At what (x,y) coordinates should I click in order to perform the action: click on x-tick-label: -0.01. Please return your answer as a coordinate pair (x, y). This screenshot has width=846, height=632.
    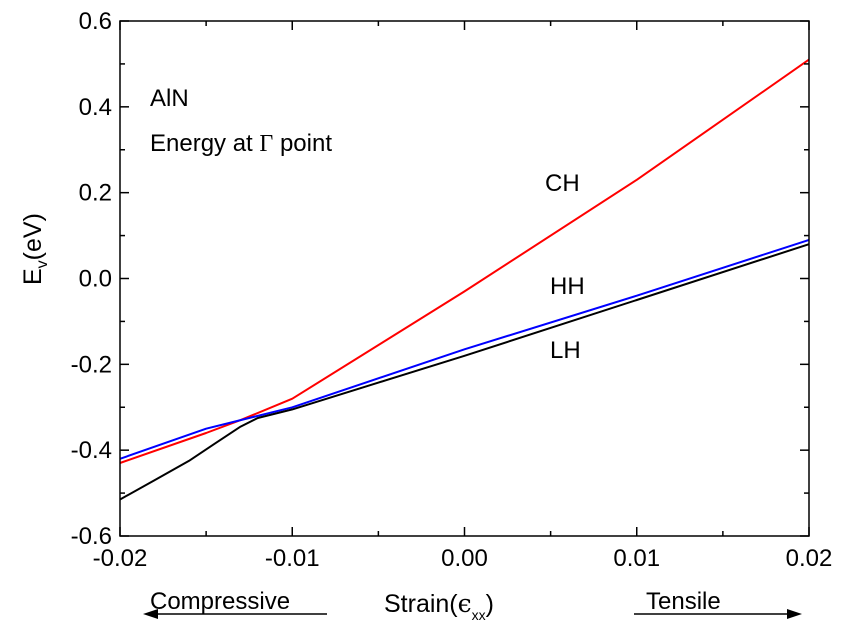
    Looking at the image, I should click on (292, 558).